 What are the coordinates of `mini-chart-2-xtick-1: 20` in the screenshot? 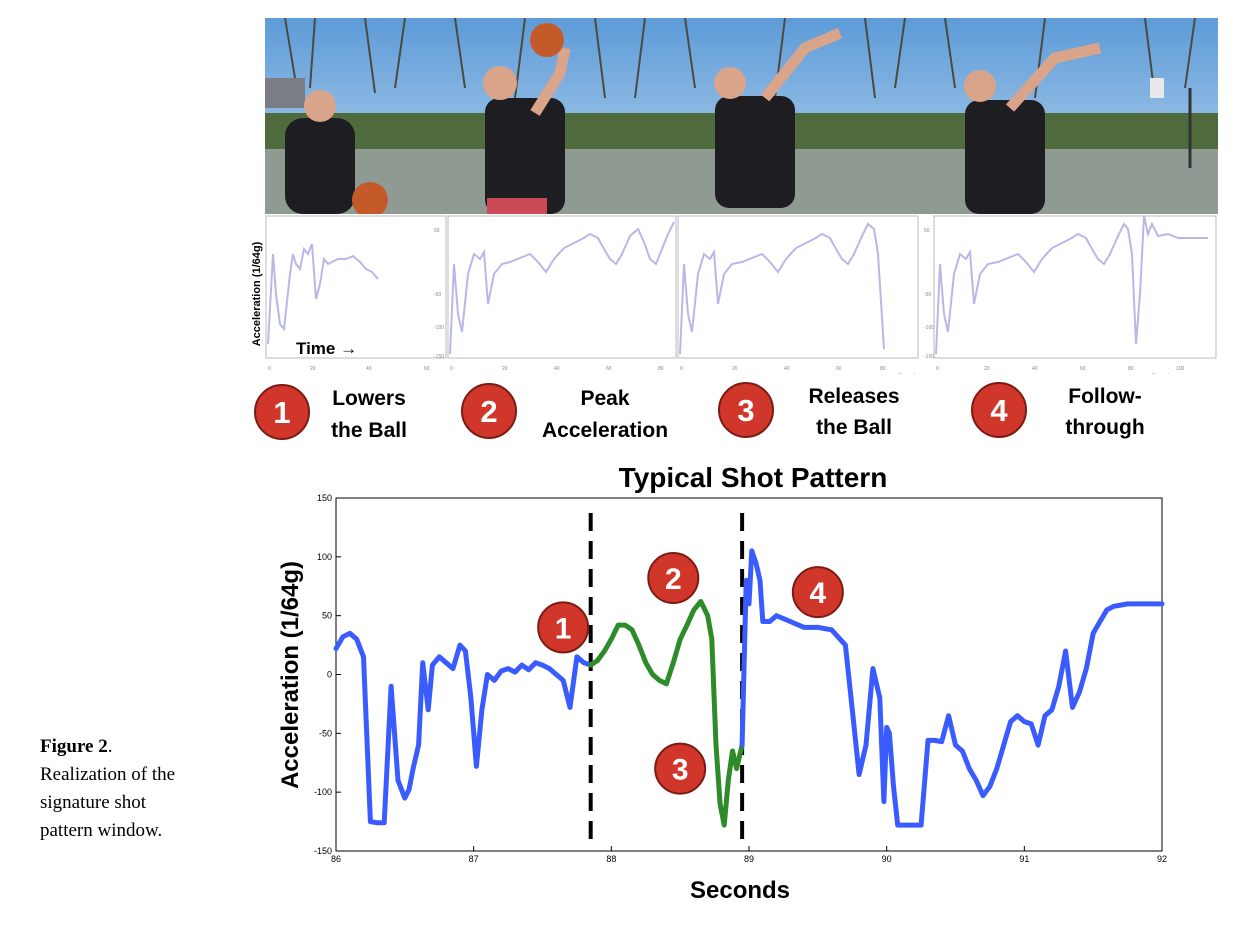 It's located at (505, 369).